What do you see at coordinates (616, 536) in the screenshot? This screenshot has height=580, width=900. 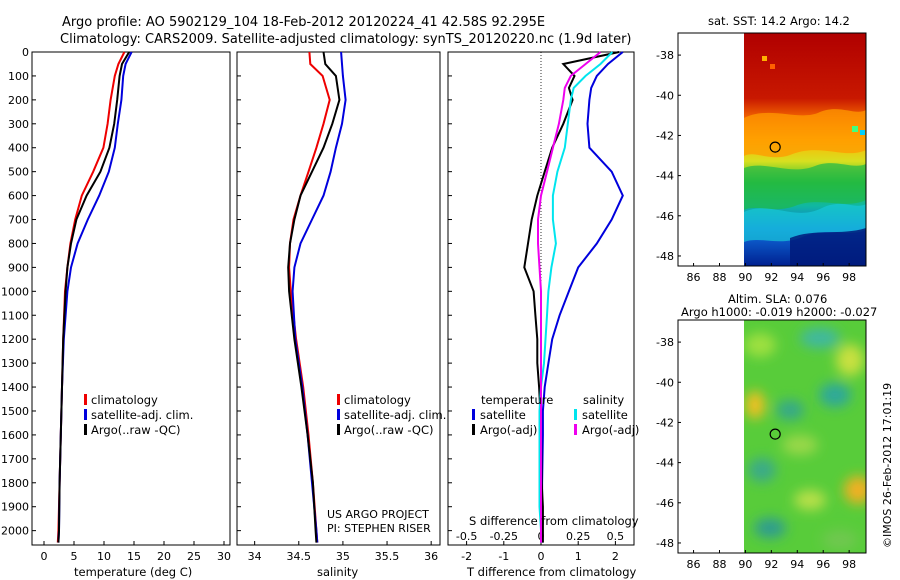 I see `x2-tick-label: 0.5` at bounding box center [616, 536].